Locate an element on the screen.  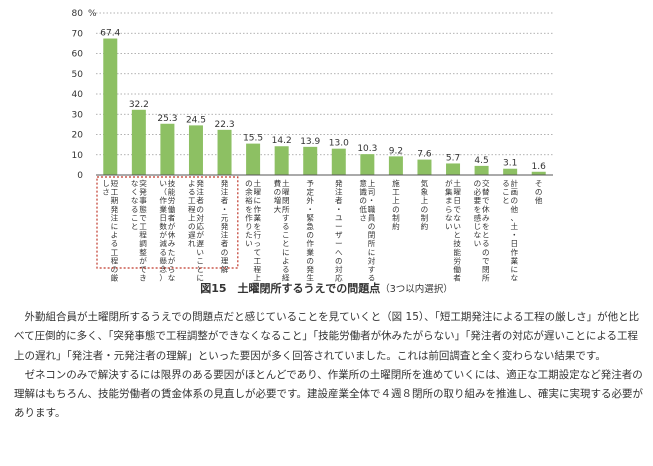
y-tick-label: 60 is located at coordinates (78, 55).